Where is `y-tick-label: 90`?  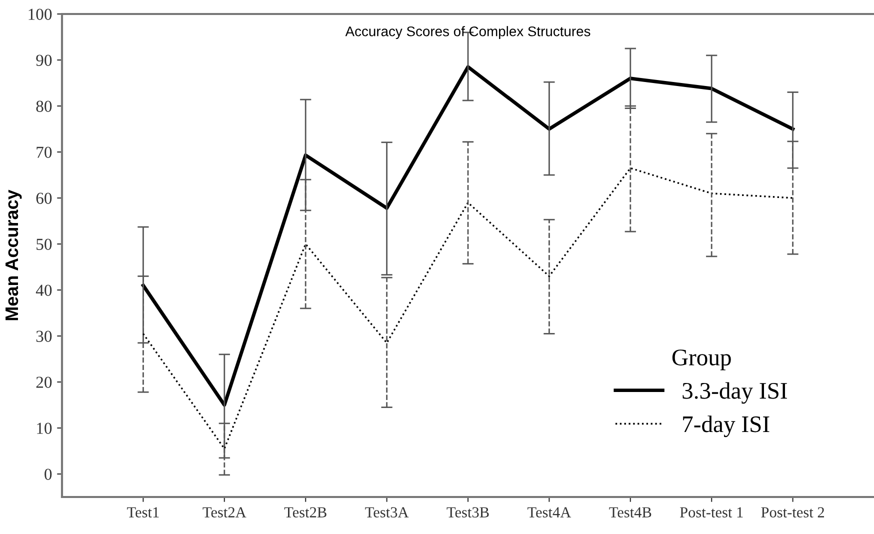
y-tick-label: 90 is located at coordinates (44, 60).